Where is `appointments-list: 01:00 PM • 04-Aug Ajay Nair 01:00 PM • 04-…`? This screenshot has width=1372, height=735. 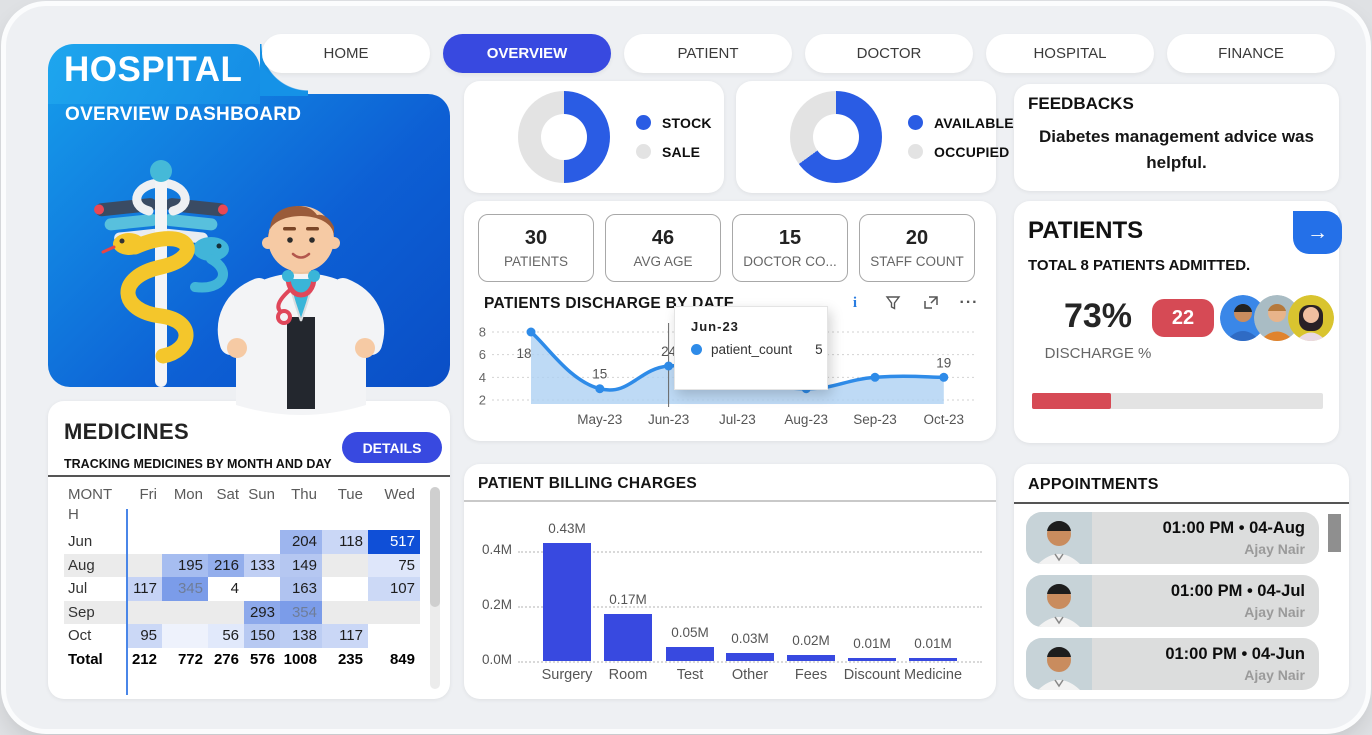
appointments-list: 01:00 PM • 04-Aug Ajay Nair 01:00 PM • 04-… is located at coordinates (1172, 601).